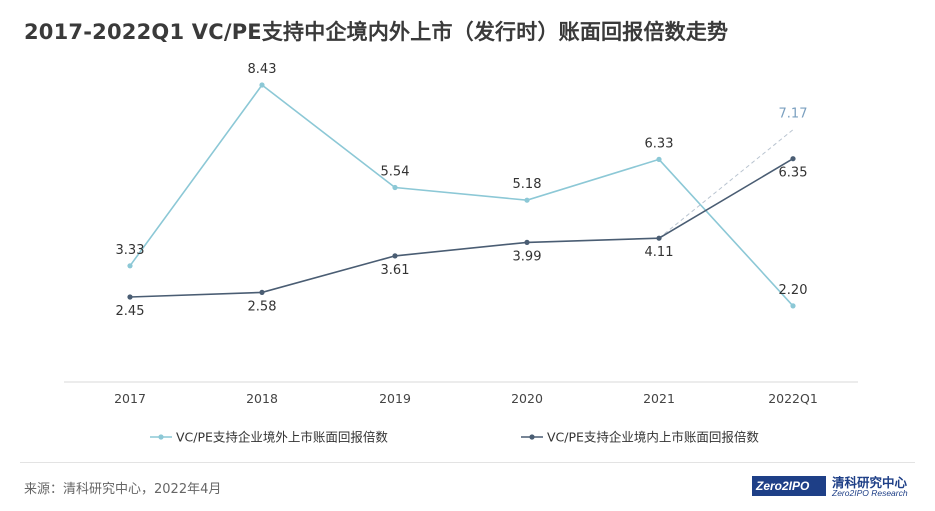 This screenshot has width=935, height=511. I want to click on legend-swatch-dot-overseas, so click(161, 437).